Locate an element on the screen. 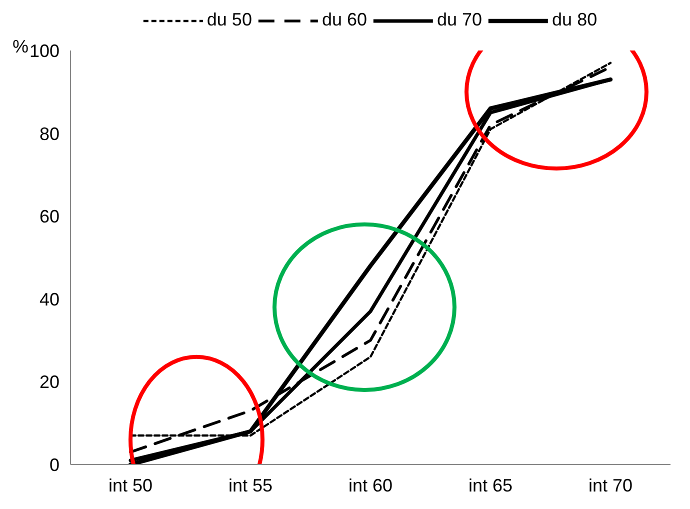 This screenshot has height=509, width=690. y-tick-label: 80 is located at coordinates (49, 134).